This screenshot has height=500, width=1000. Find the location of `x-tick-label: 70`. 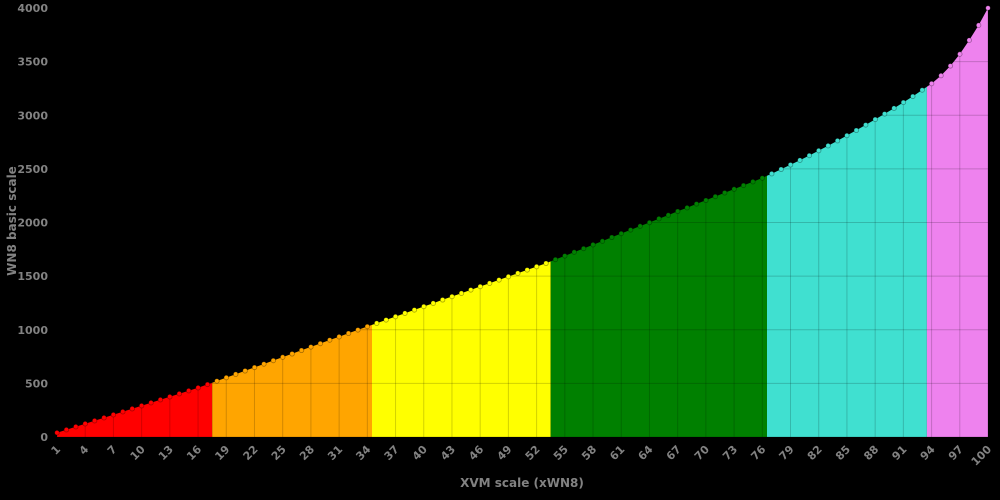

x-tick-label: 70 is located at coordinates (702, 453).